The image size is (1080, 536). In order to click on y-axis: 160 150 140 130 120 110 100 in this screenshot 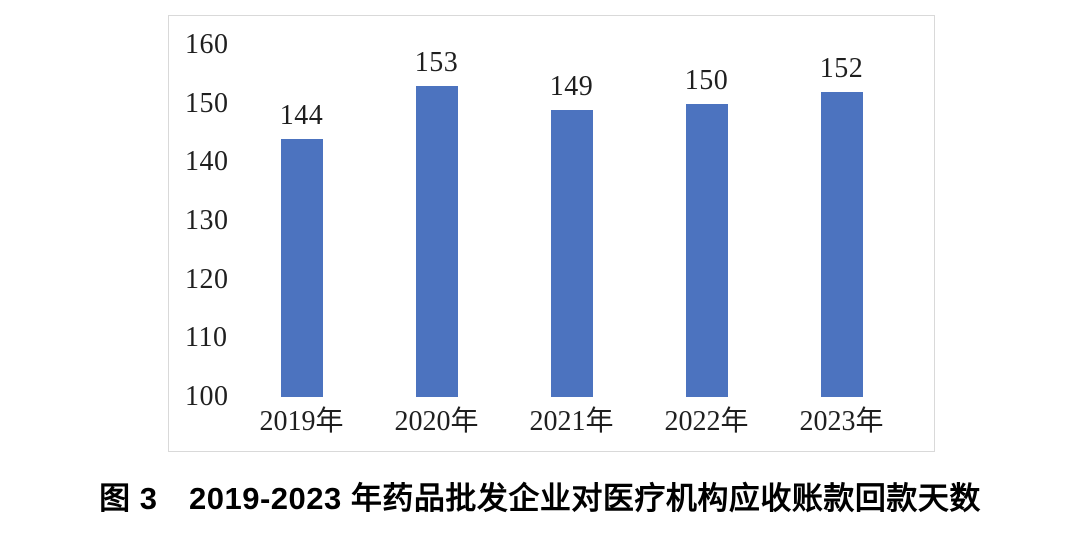, I will do `click(209, 221)`.